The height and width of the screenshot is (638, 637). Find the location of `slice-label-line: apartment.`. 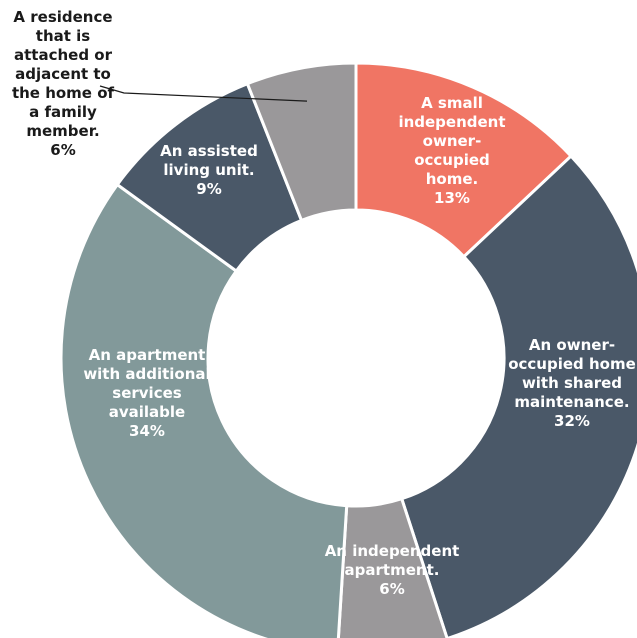

slice-label-line: apartment. is located at coordinates (392, 570).